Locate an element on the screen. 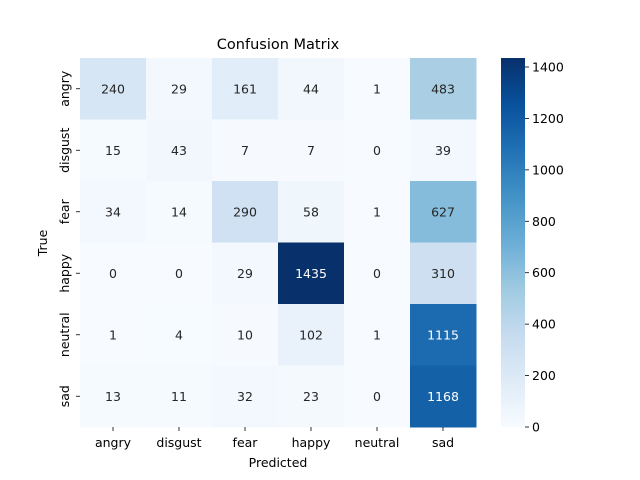 The height and width of the screenshot is (480, 640). cell-value-label: 240 is located at coordinates (113, 88).